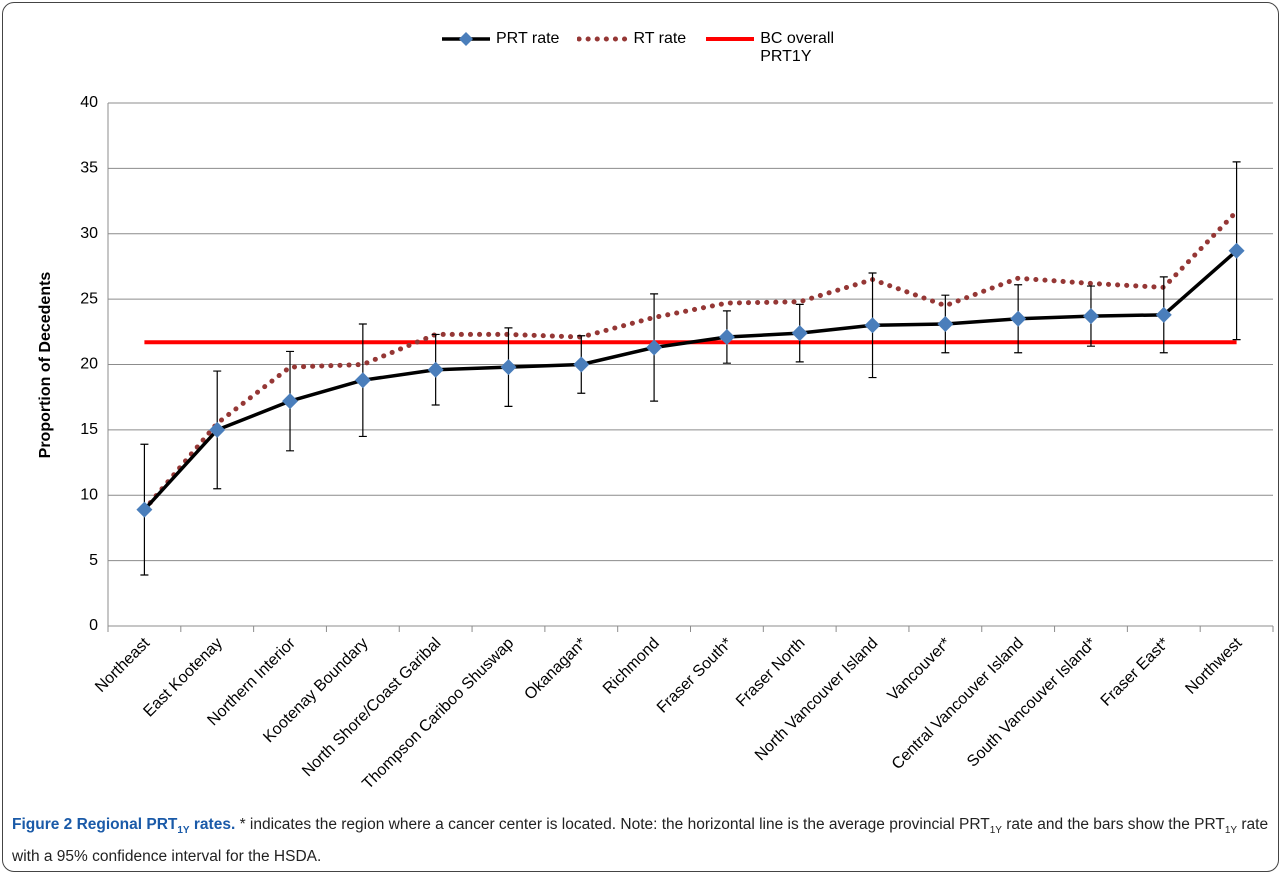 The width and height of the screenshot is (1281, 878). I want to click on x-tick-label: Central Vancouver Island, so click(958, 704).